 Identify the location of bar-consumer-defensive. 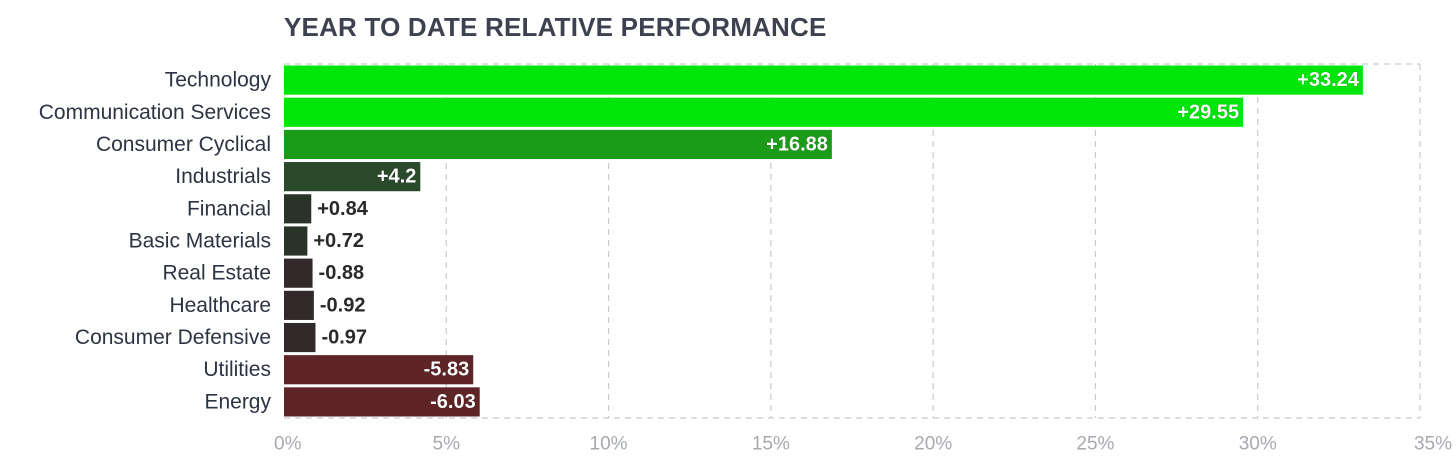
(300, 337).